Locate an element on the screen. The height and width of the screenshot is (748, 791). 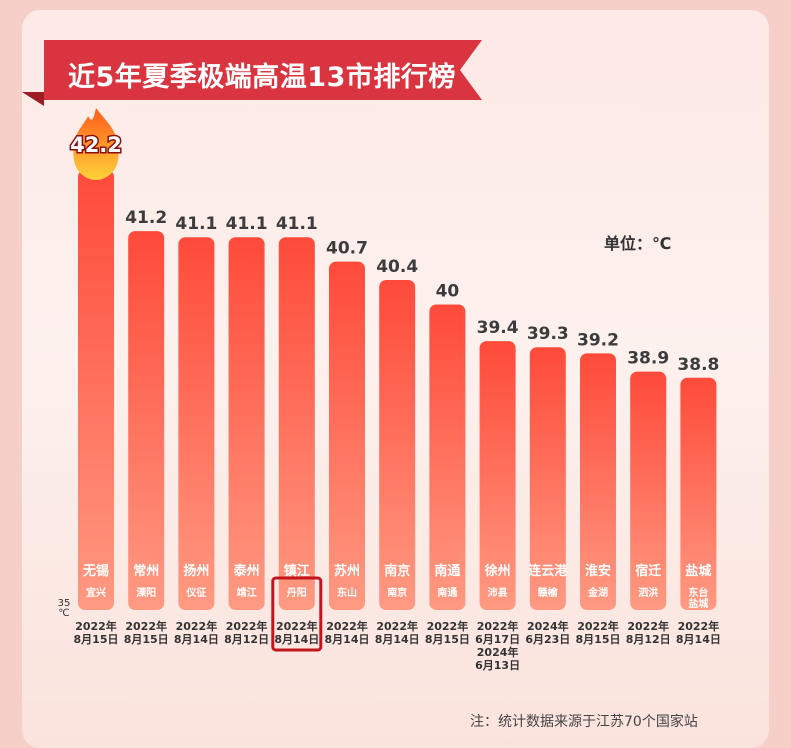
station-label: 东台盐城 is located at coordinates (698, 598).